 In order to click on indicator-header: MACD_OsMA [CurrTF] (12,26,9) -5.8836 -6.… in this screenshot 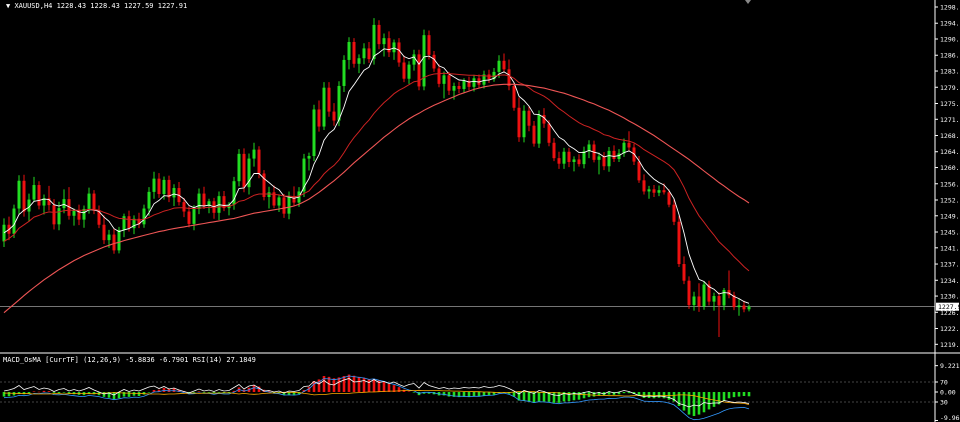, I will do `click(129, 360)`.